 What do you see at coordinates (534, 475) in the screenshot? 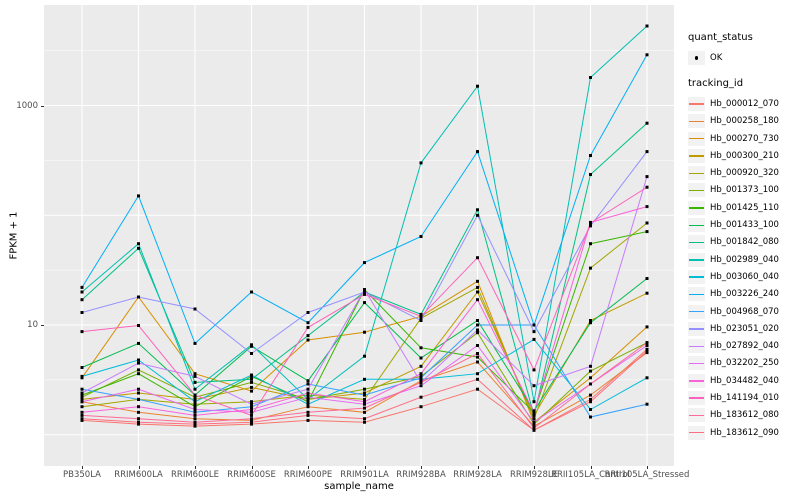
I see `x-tick-label: RRIM928LE` at bounding box center [534, 475].